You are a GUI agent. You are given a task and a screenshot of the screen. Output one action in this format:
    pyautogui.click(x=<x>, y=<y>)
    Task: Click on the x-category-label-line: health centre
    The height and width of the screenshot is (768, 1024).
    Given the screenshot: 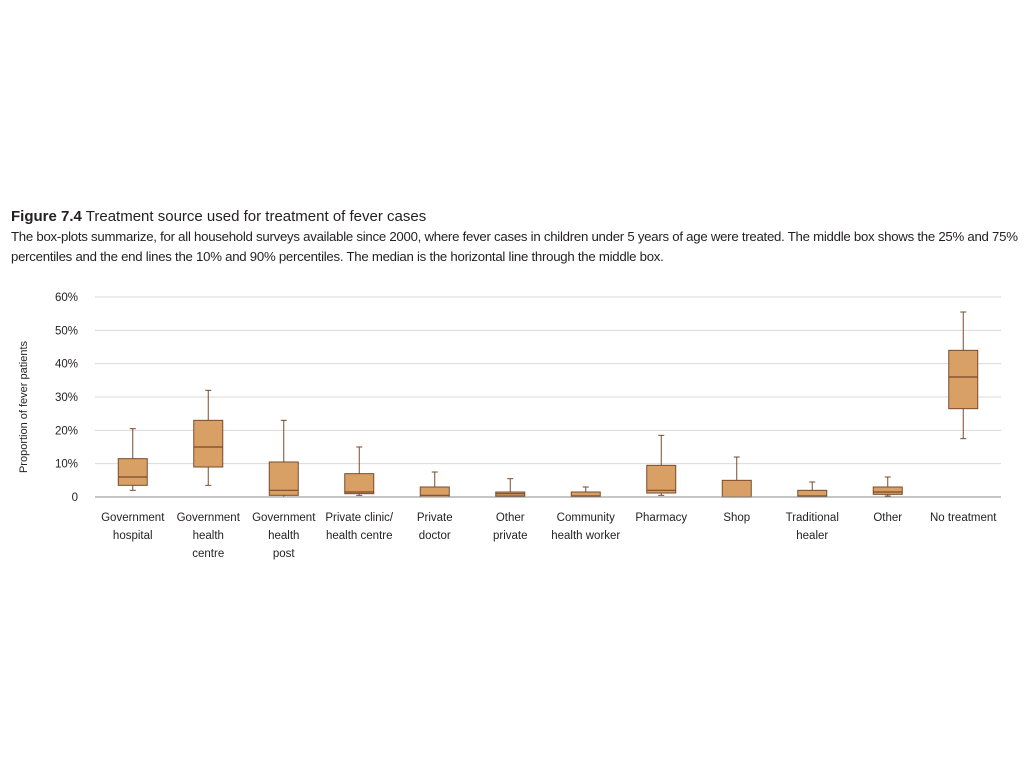 What is the action you would take?
    pyautogui.click(x=359, y=536)
    